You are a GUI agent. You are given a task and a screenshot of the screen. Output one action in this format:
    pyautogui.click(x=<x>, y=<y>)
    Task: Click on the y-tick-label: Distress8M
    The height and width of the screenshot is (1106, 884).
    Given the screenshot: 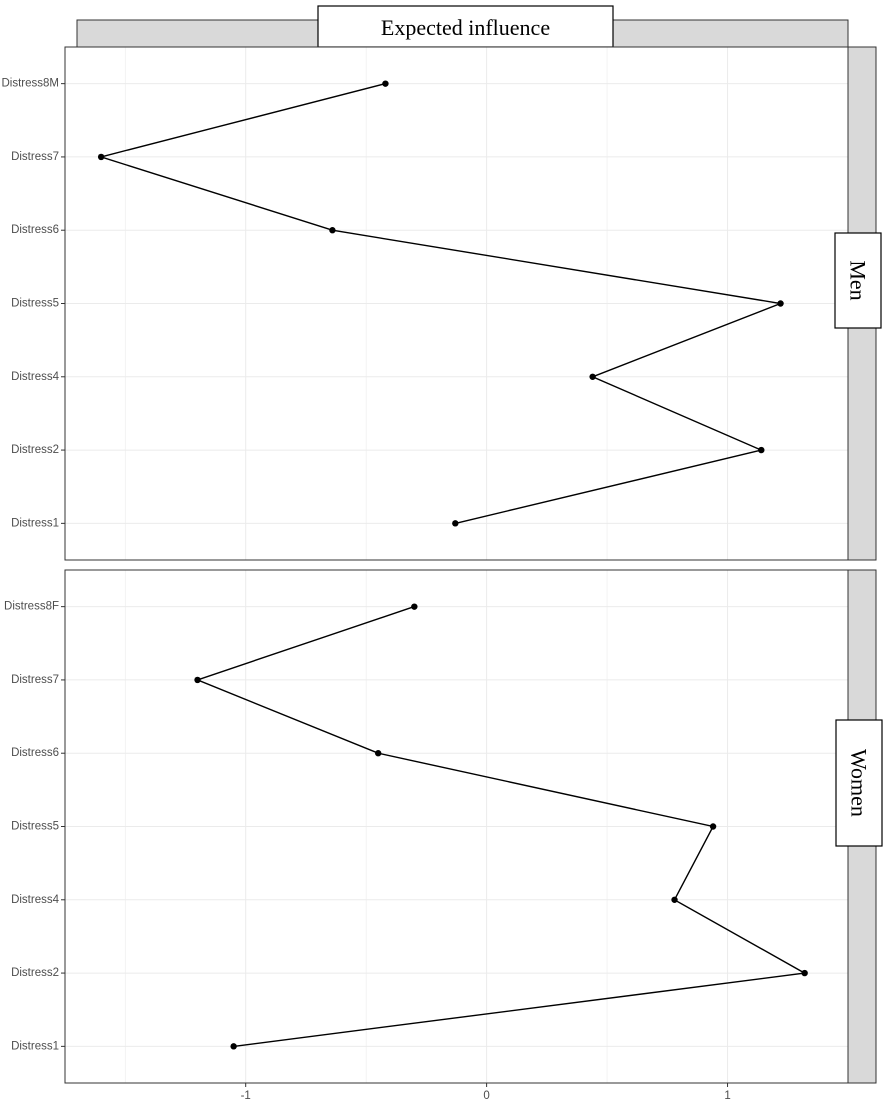 What is the action you would take?
    pyautogui.click(x=30, y=84)
    